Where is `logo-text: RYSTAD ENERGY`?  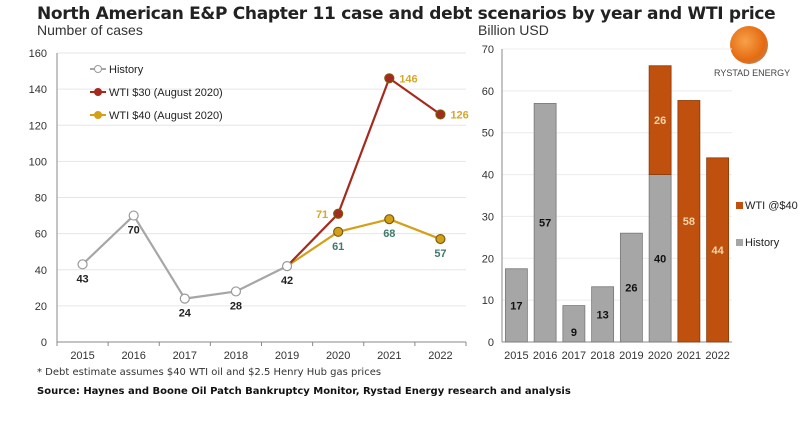
logo-text: RYSTAD ENERGY is located at coordinates (752, 73).